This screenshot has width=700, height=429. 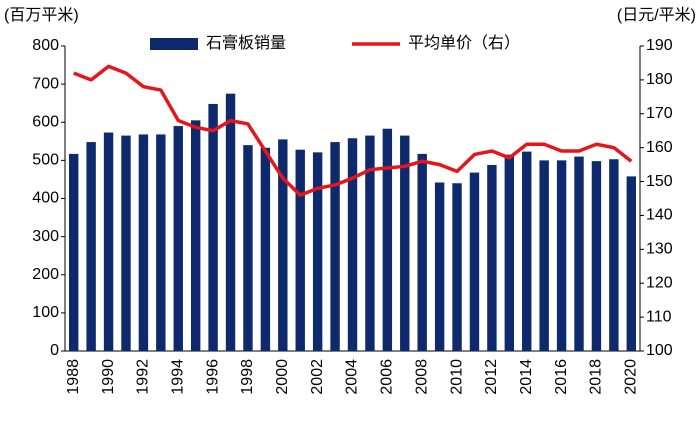 What do you see at coordinates (45, 83) in the screenshot?
I see `y-tick-label: 700` at bounding box center [45, 83].